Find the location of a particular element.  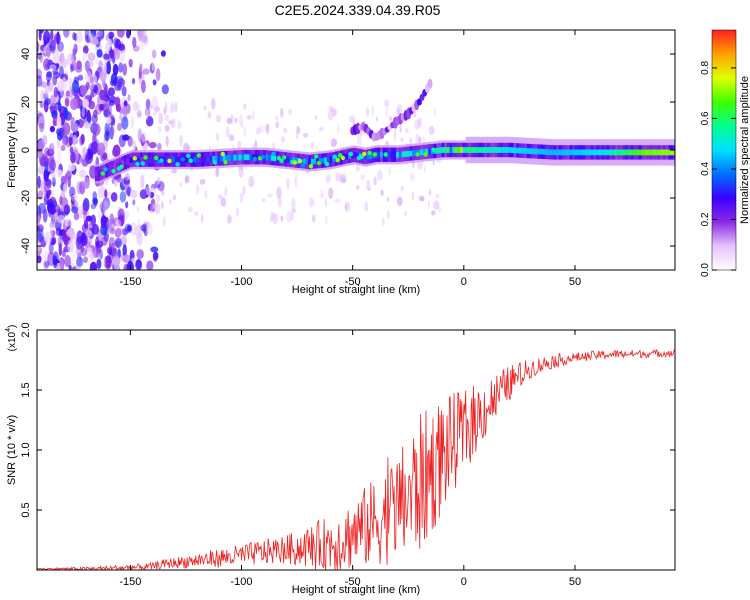

x-tick-label: -150 is located at coordinates (130, 282).